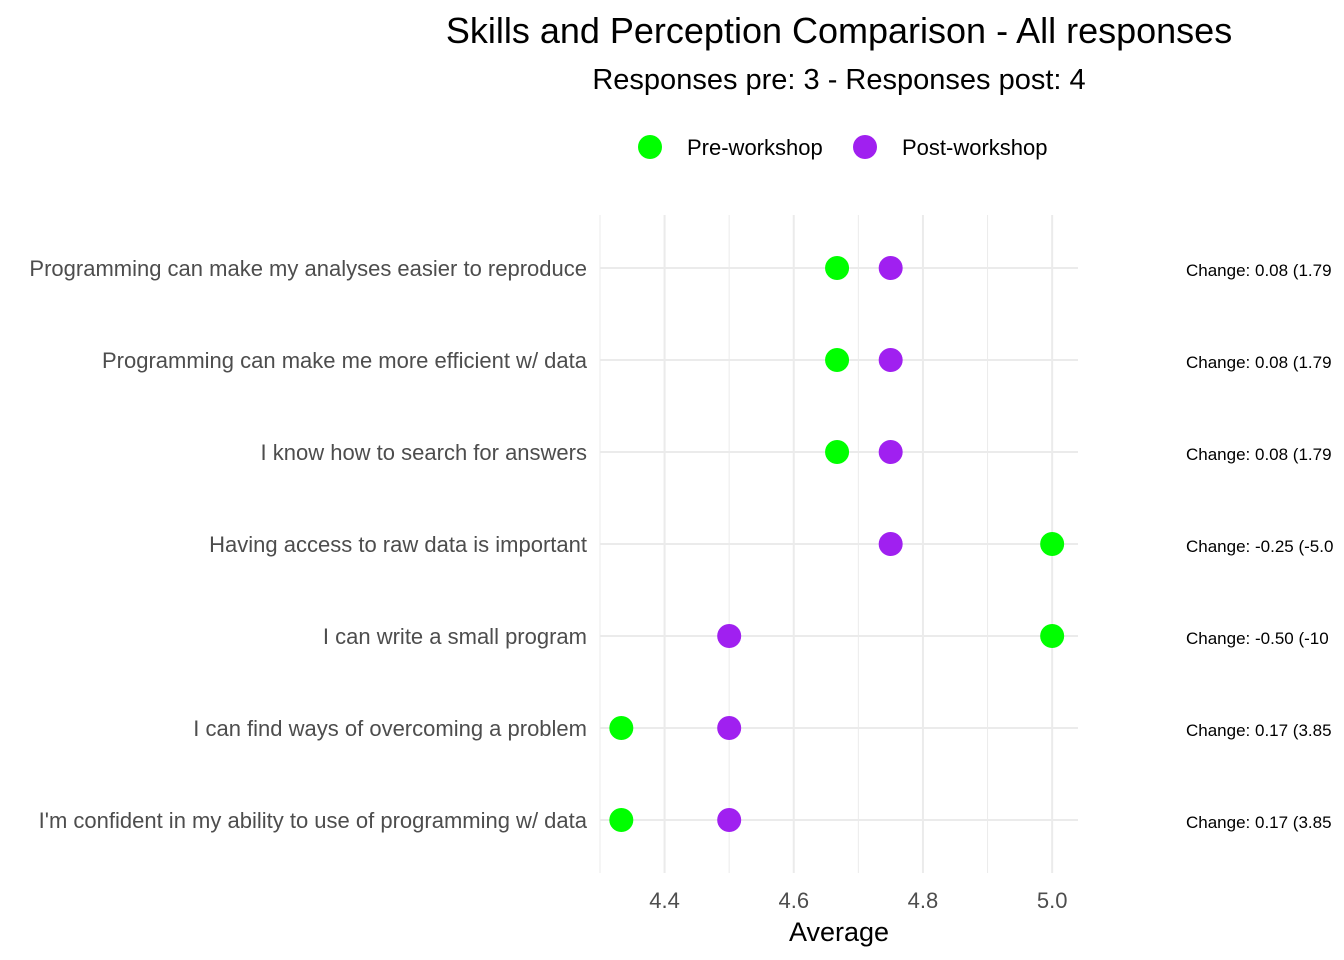 This screenshot has height=960, width=1344. I want to click on change-annotation: Change: -0.25 (-5.0, so click(1259, 546).